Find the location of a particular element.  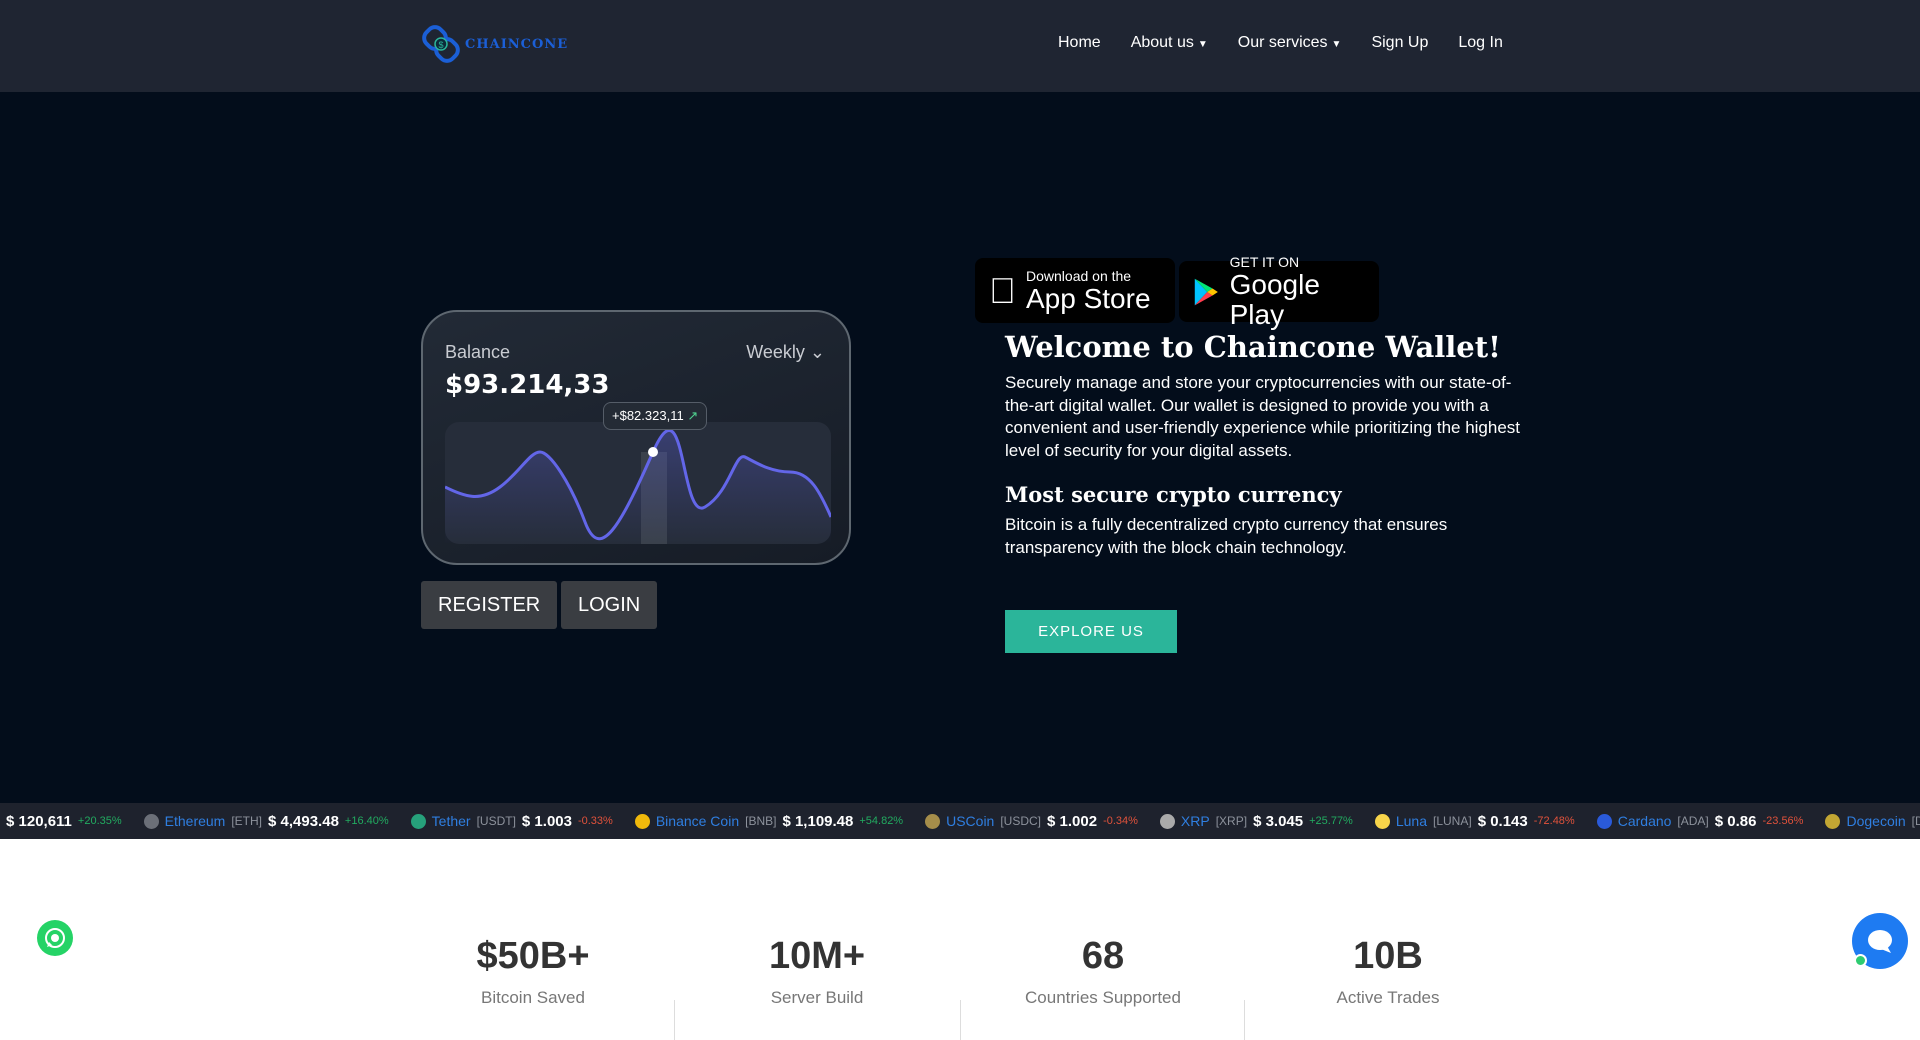

binance-icon is located at coordinates (642, 821).